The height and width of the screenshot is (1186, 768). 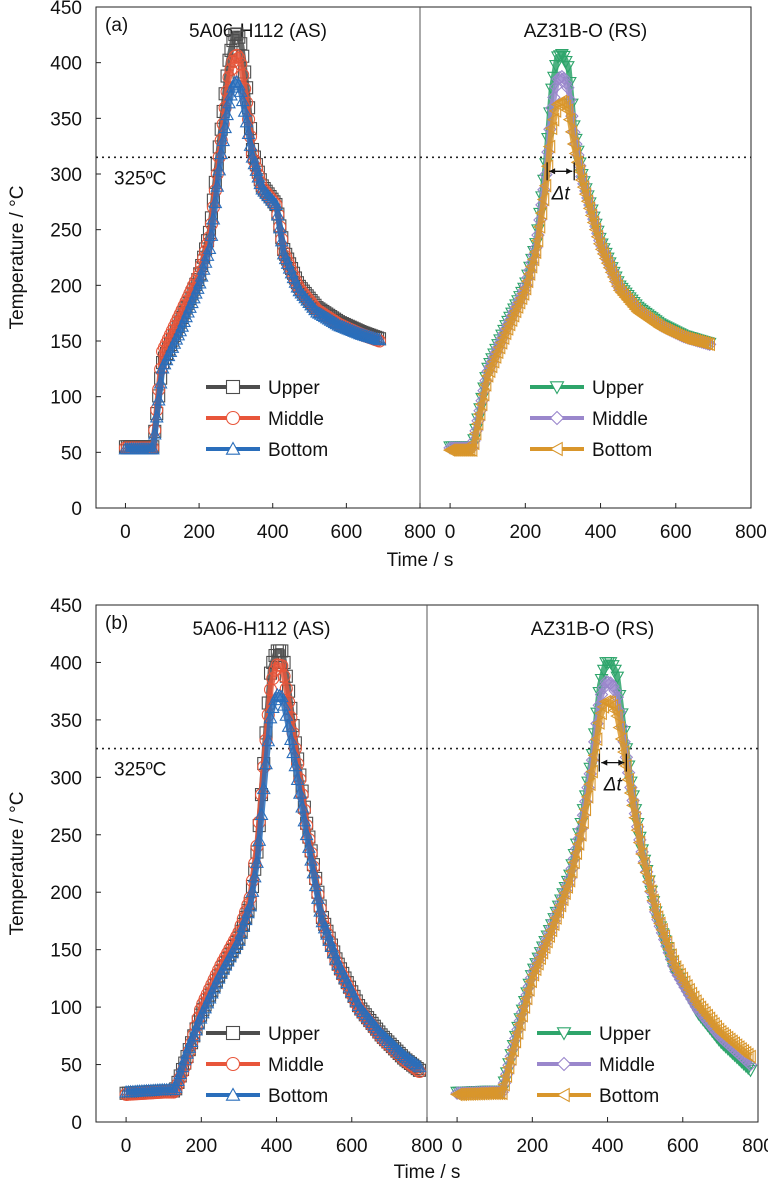 What do you see at coordinates (569, 171) in the screenshot?
I see `delta-arrowhead-right` at bounding box center [569, 171].